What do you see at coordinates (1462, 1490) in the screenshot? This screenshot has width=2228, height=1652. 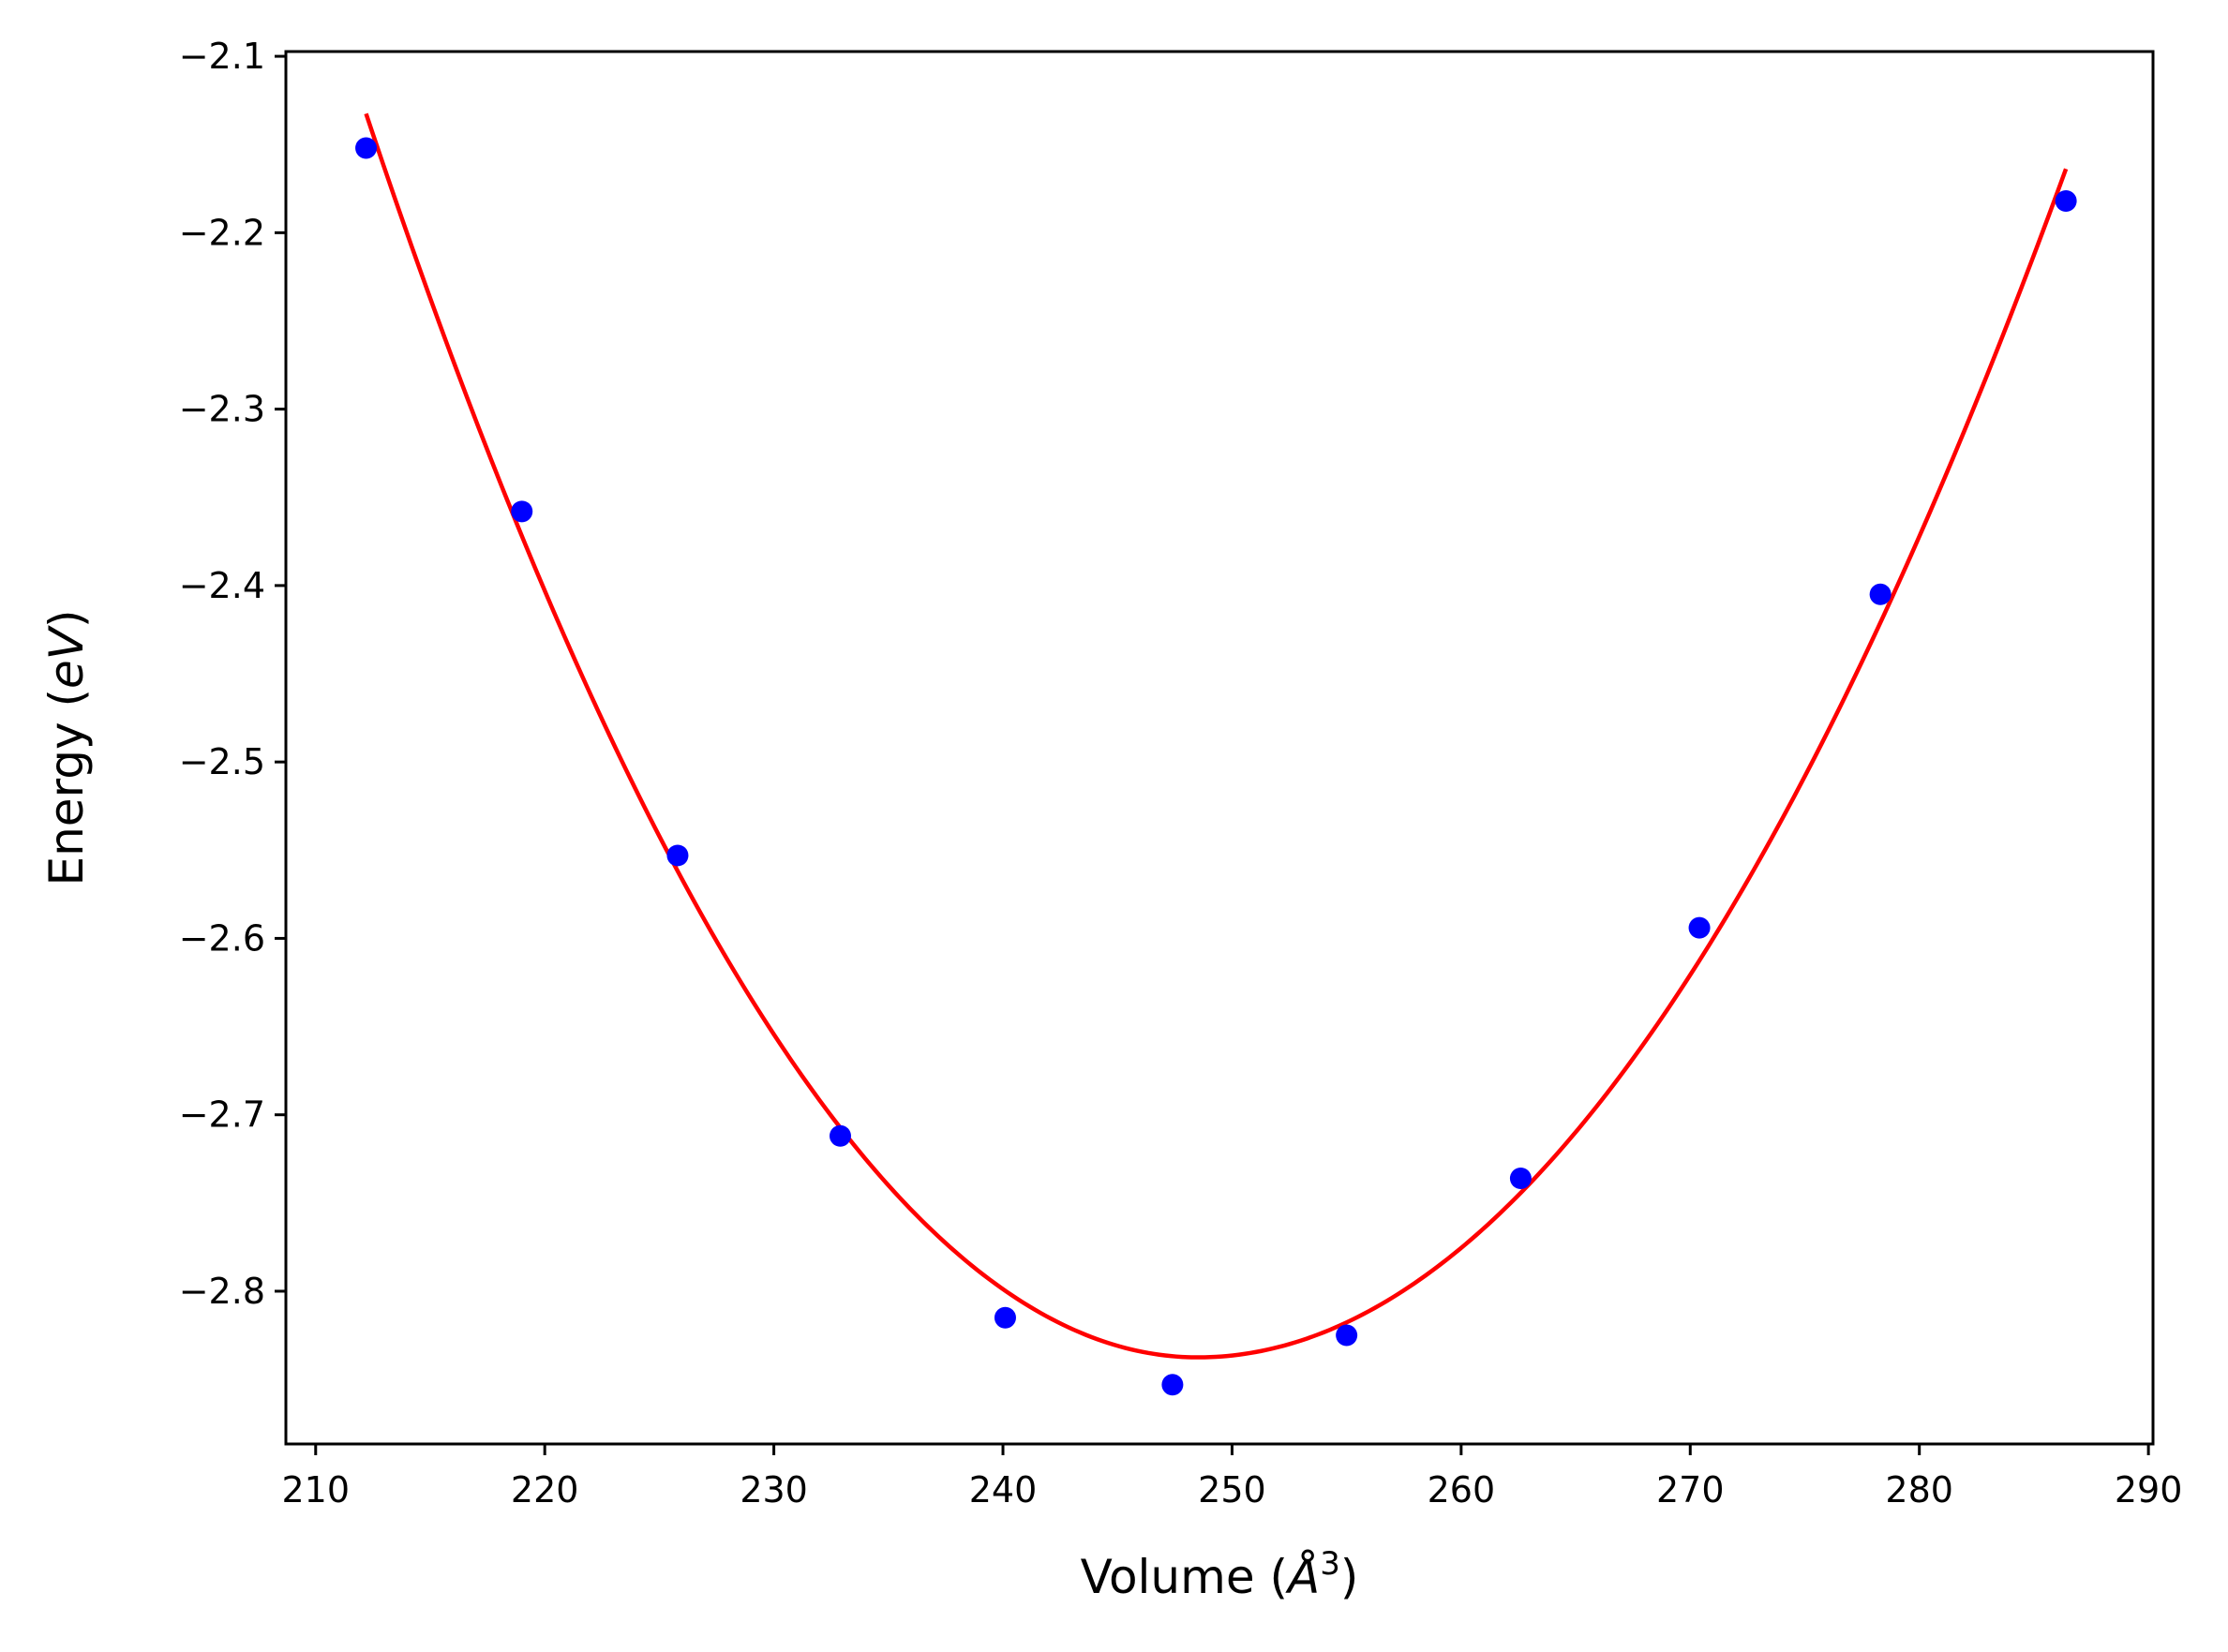 I see `x-tick-label: 260` at bounding box center [1462, 1490].